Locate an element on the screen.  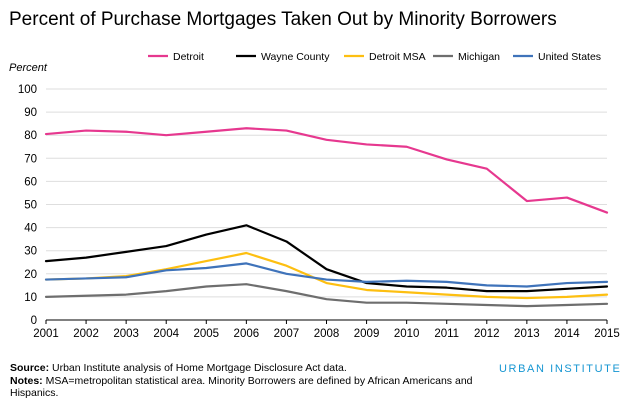
x-tick-label: 2009 is located at coordinates (367, 334).